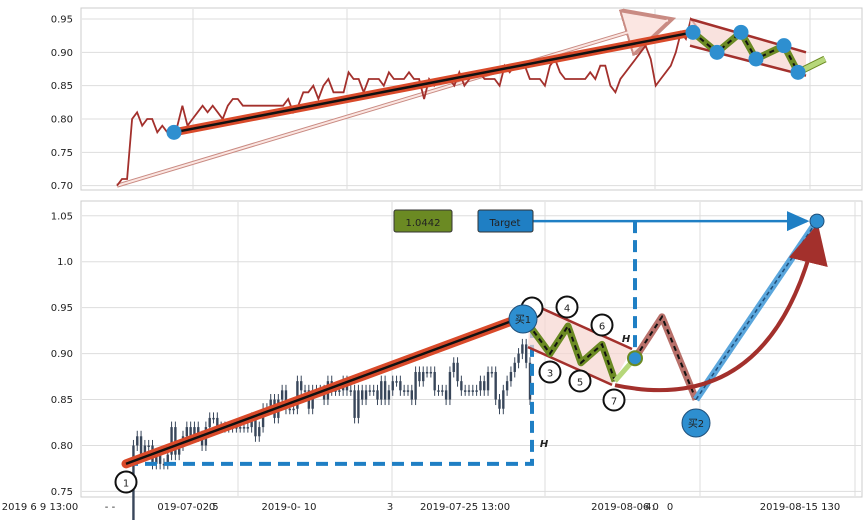 The height and width of the screenshot is (520, 868). Describe the element at coordinates (62, 492) in the screenshot. I see `bottom-y-tick-label: 0.75` at that location.